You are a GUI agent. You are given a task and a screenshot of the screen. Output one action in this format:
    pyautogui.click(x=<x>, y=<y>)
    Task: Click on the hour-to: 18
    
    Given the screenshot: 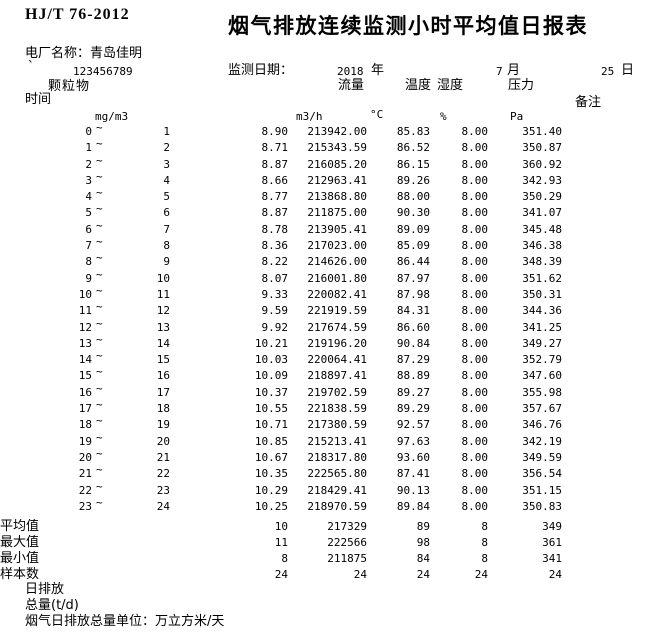 What is the action you would take?
    pyautogui.click(x=163, y=409)
    